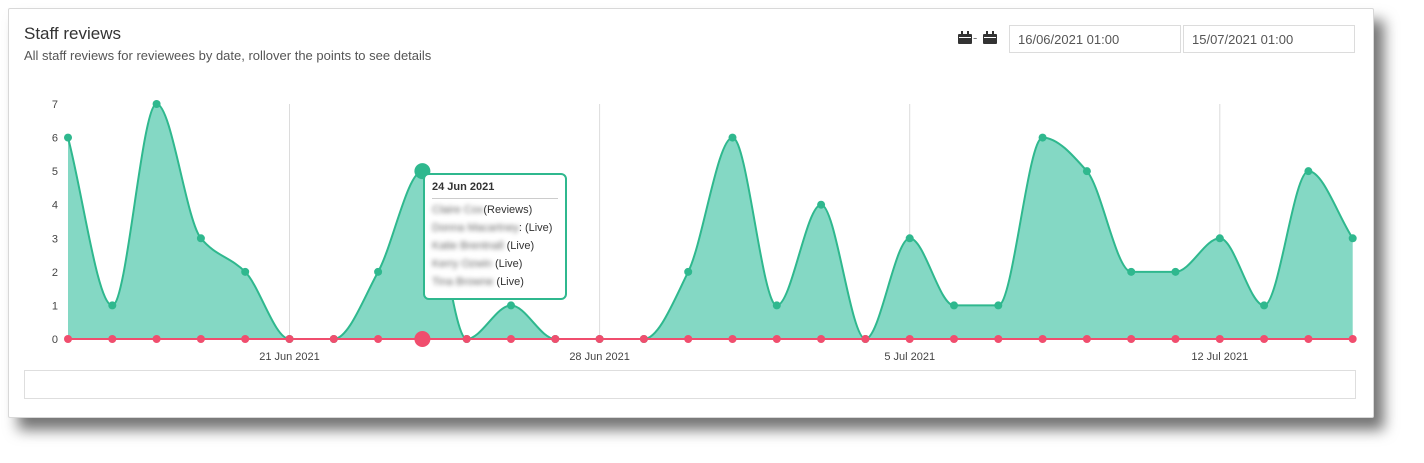 Image resolution: width=1424 pixels, height=463 pixels. What do you see at coordinates (73, 33) in the screenshot?
I see `page-title: Staff reviews` at bounding box center [73, 33].